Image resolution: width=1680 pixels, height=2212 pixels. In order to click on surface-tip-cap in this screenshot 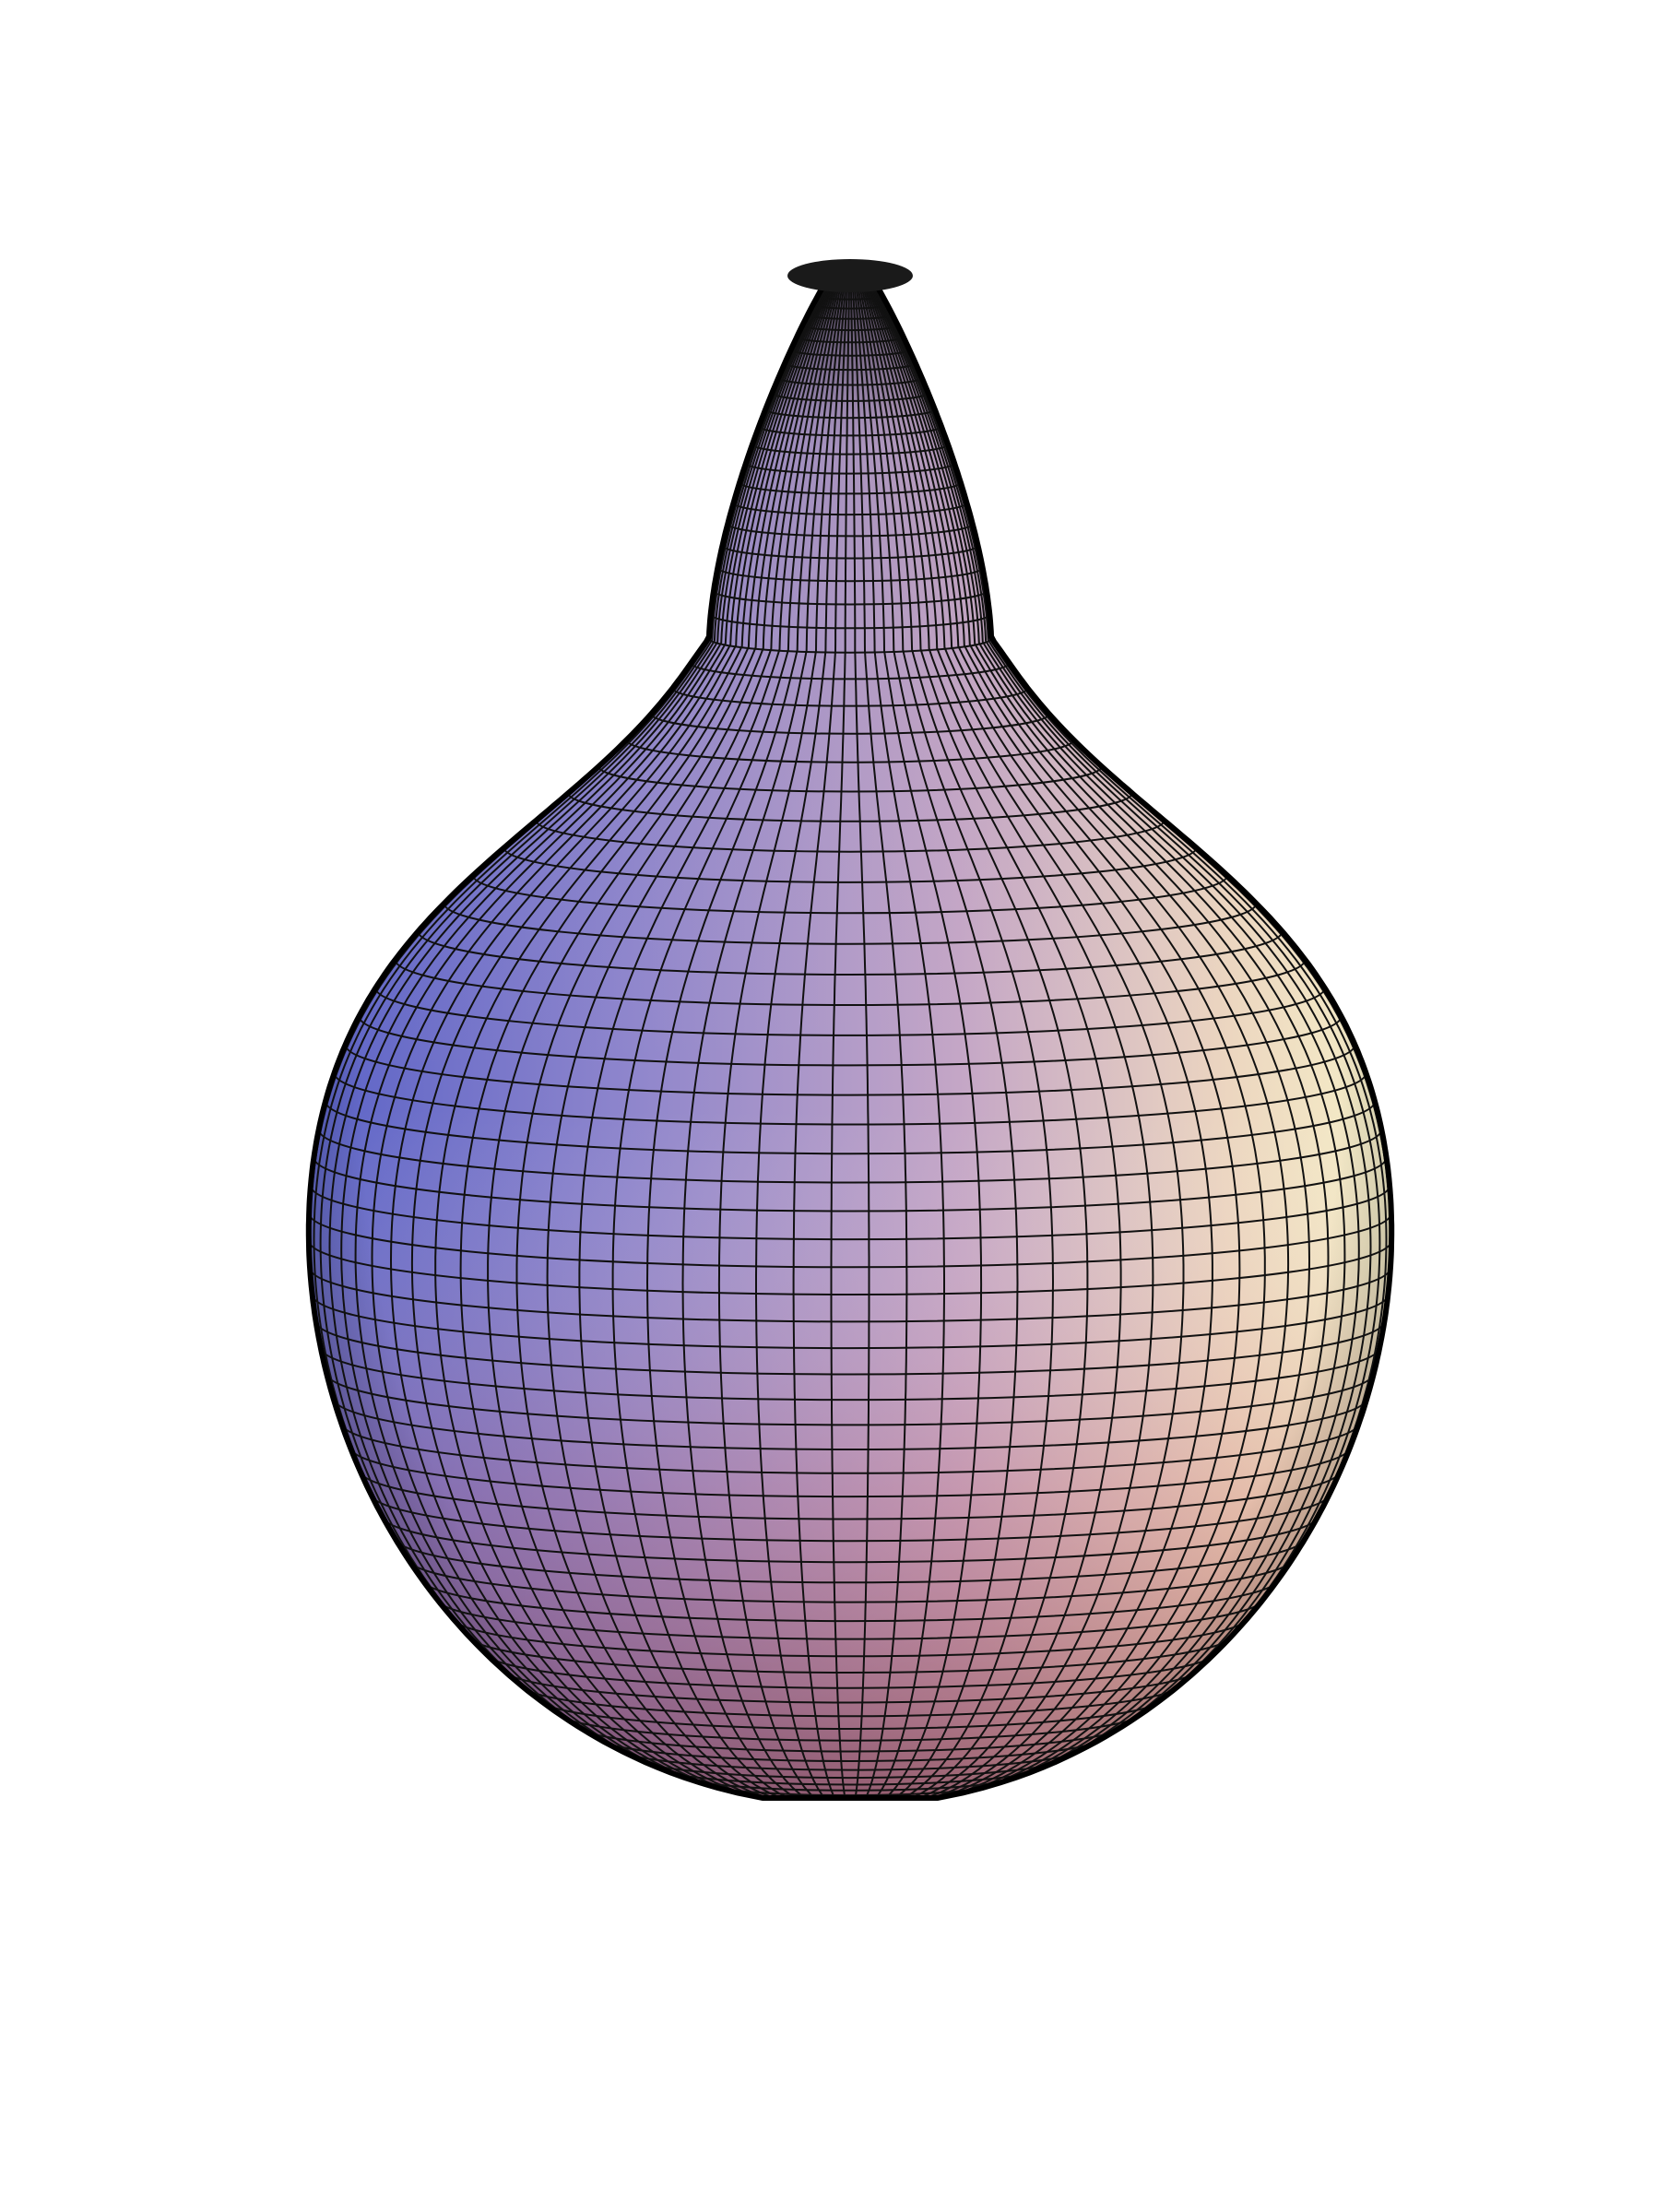, I will do `click(850, 276)`.